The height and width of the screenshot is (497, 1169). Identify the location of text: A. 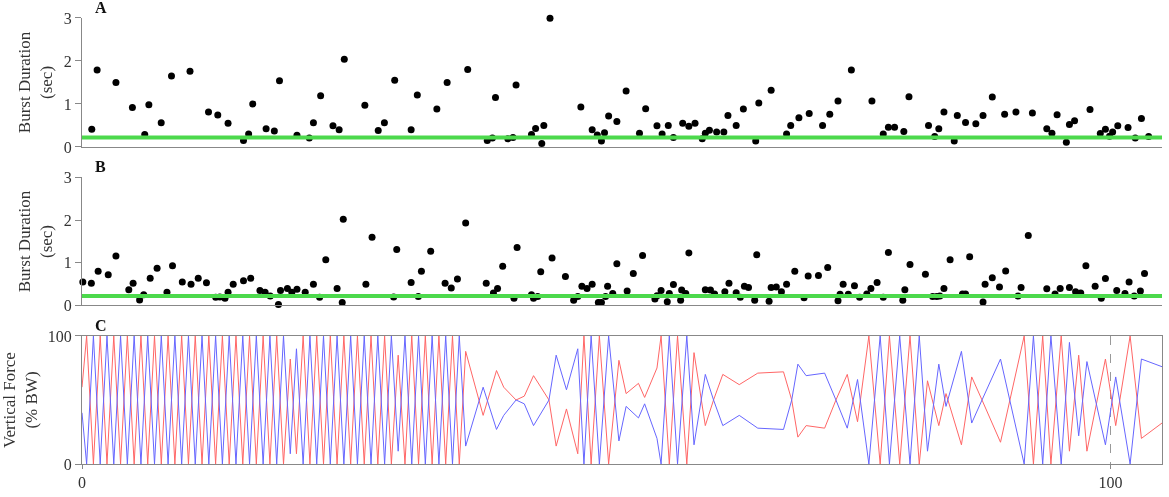
(101, 8).